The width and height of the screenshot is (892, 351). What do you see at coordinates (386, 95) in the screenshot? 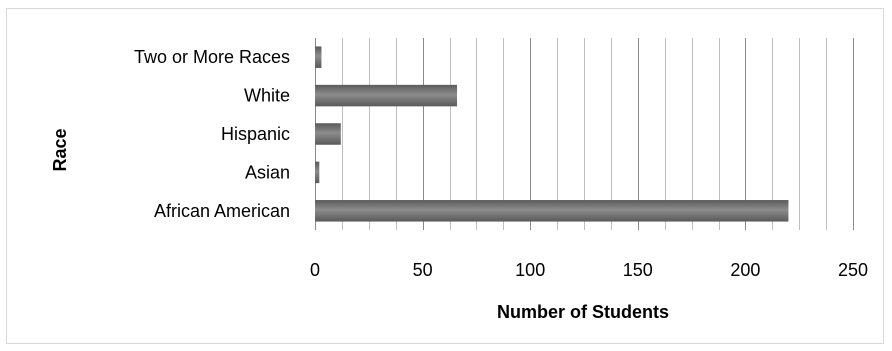
I see `bar-white` at bounding box center [386, 95].